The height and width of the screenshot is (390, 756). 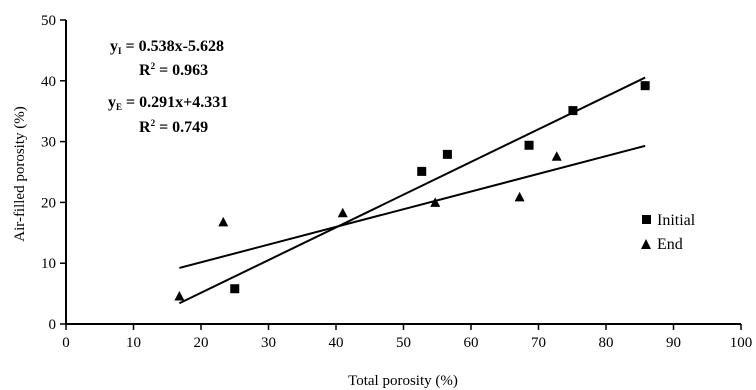 What do you see at coordinates (403, 343) in the screenshot?
I see `x-tick-label: 50` at bounding box center [403, 343].